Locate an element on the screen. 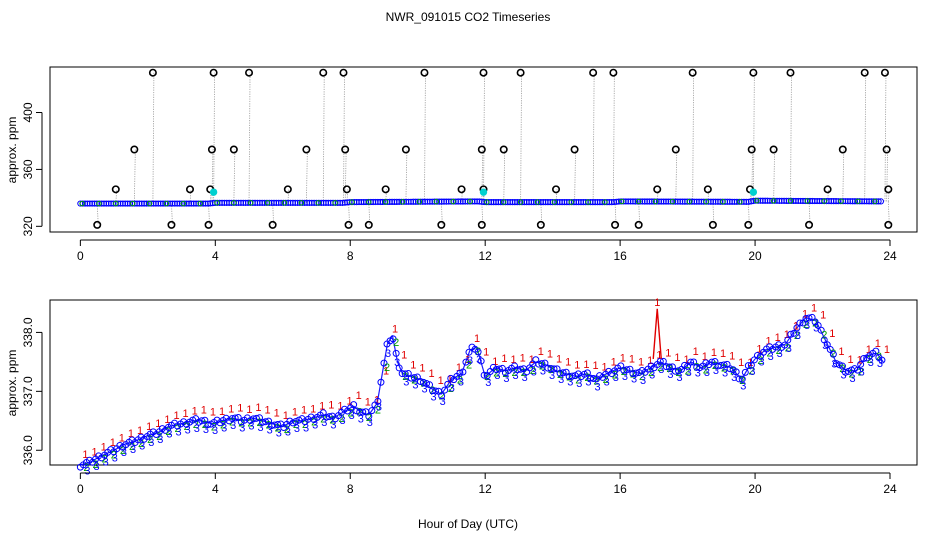 The width and height of the screenshot is (936, 540). bottom-series-segment is located at coordinates (831, 351).